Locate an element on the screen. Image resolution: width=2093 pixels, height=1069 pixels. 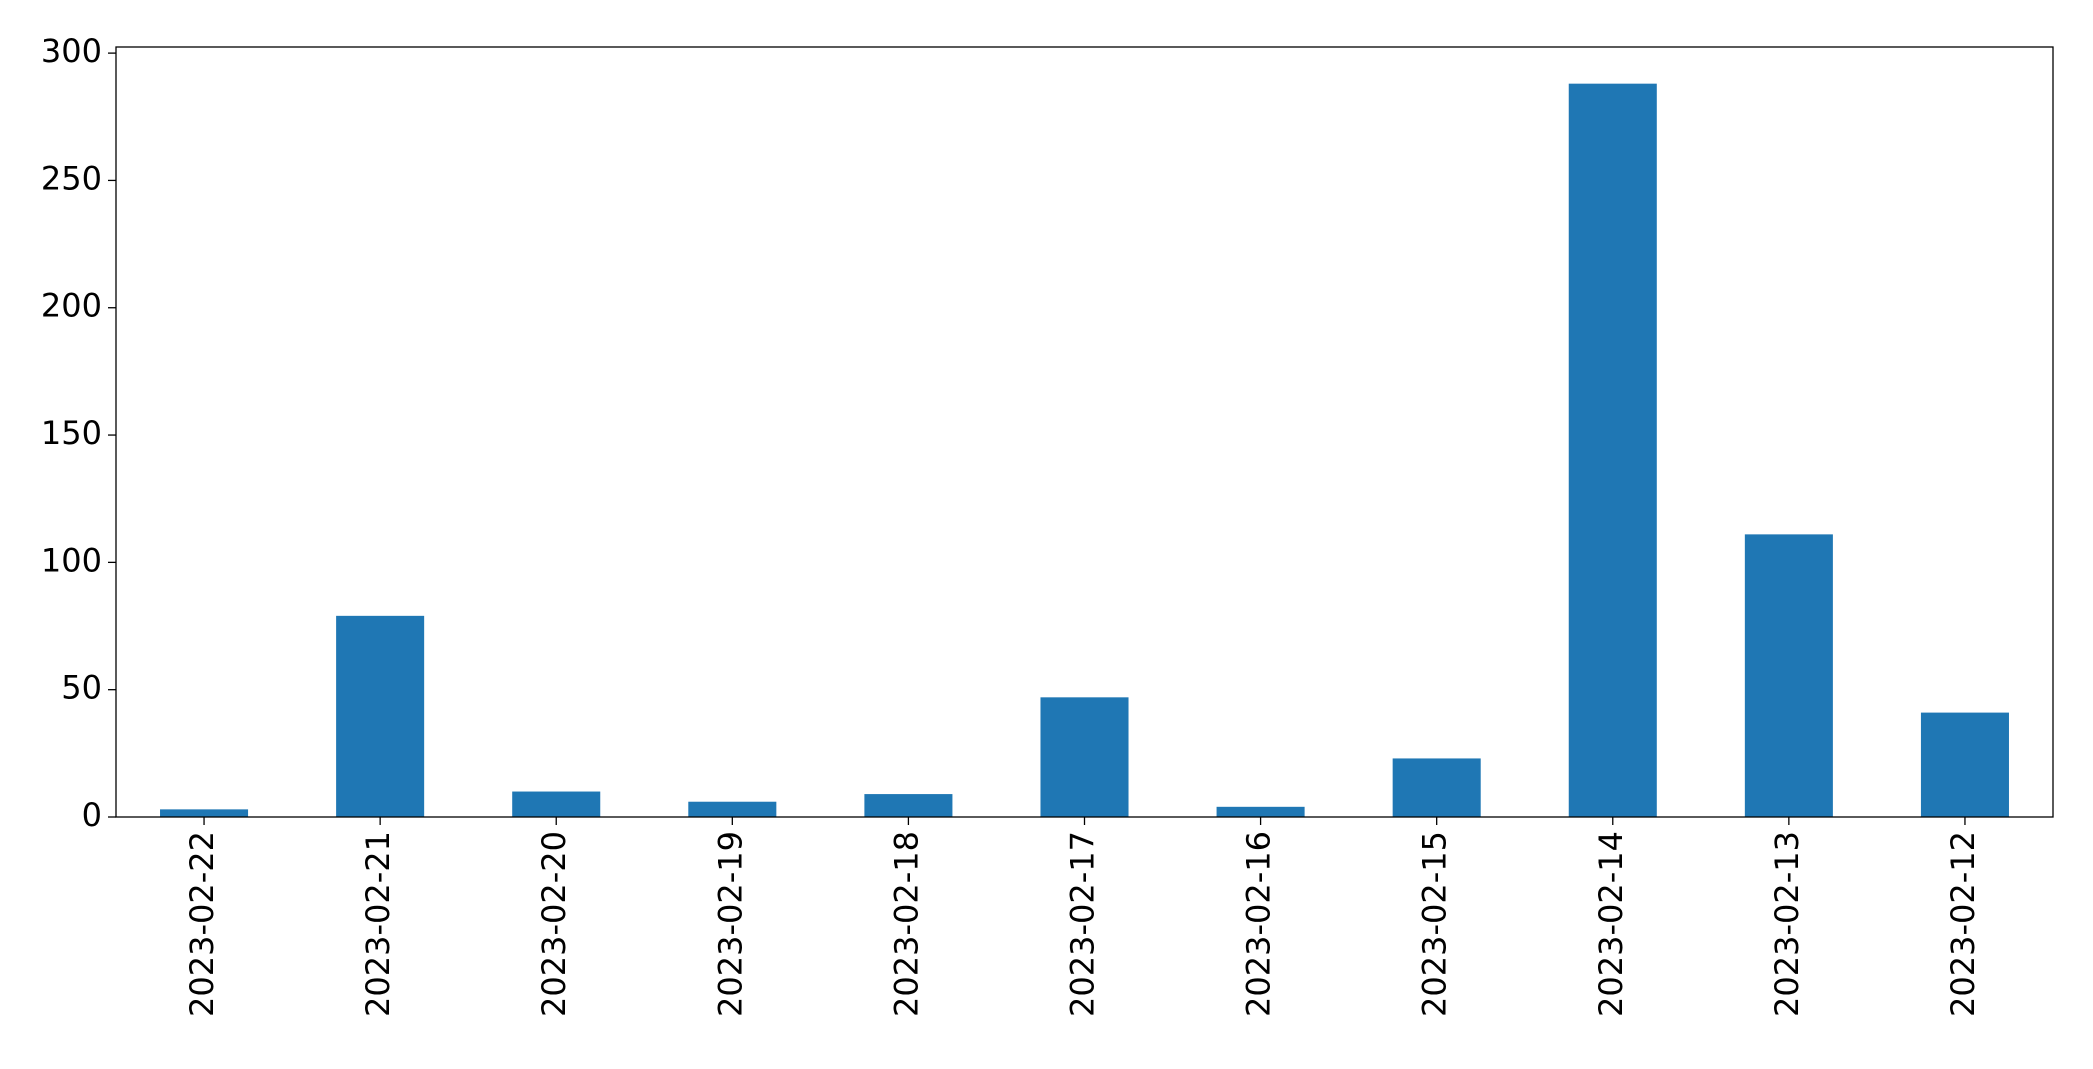
x-tick-label: 2023-02-12 is located at coordinates (1963, 924).